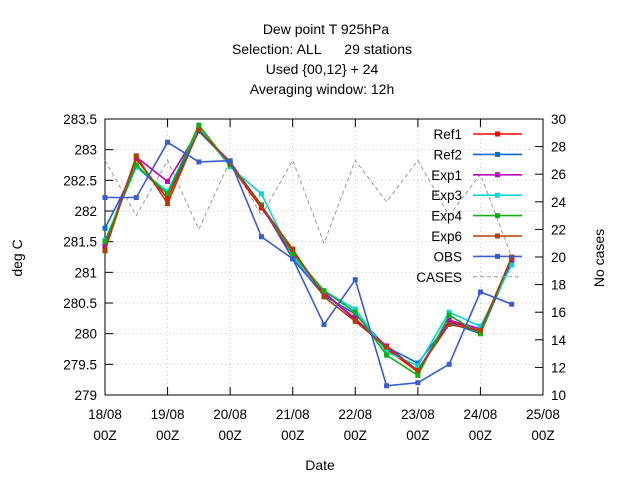 Image resolution: width=640 pixels, height=480 pixels. I want to click on y2-tick-label: 20, so click(558, 257).